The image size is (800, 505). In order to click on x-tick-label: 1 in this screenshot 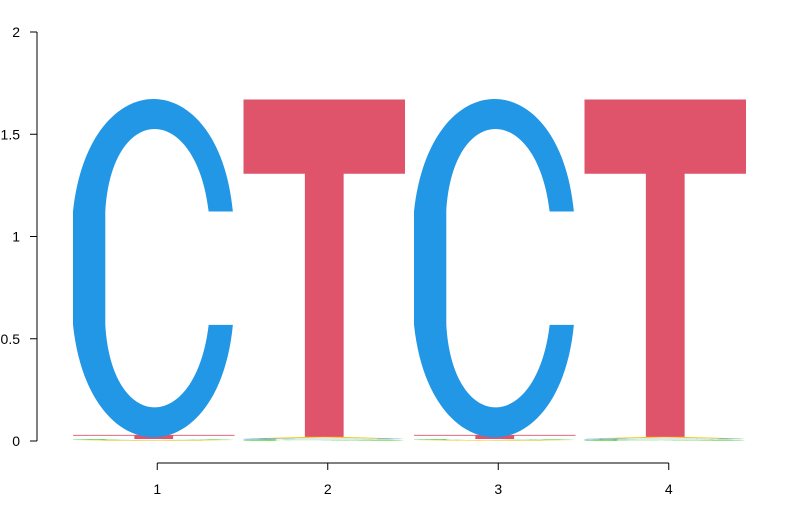, I will do `click(157, 489)`.